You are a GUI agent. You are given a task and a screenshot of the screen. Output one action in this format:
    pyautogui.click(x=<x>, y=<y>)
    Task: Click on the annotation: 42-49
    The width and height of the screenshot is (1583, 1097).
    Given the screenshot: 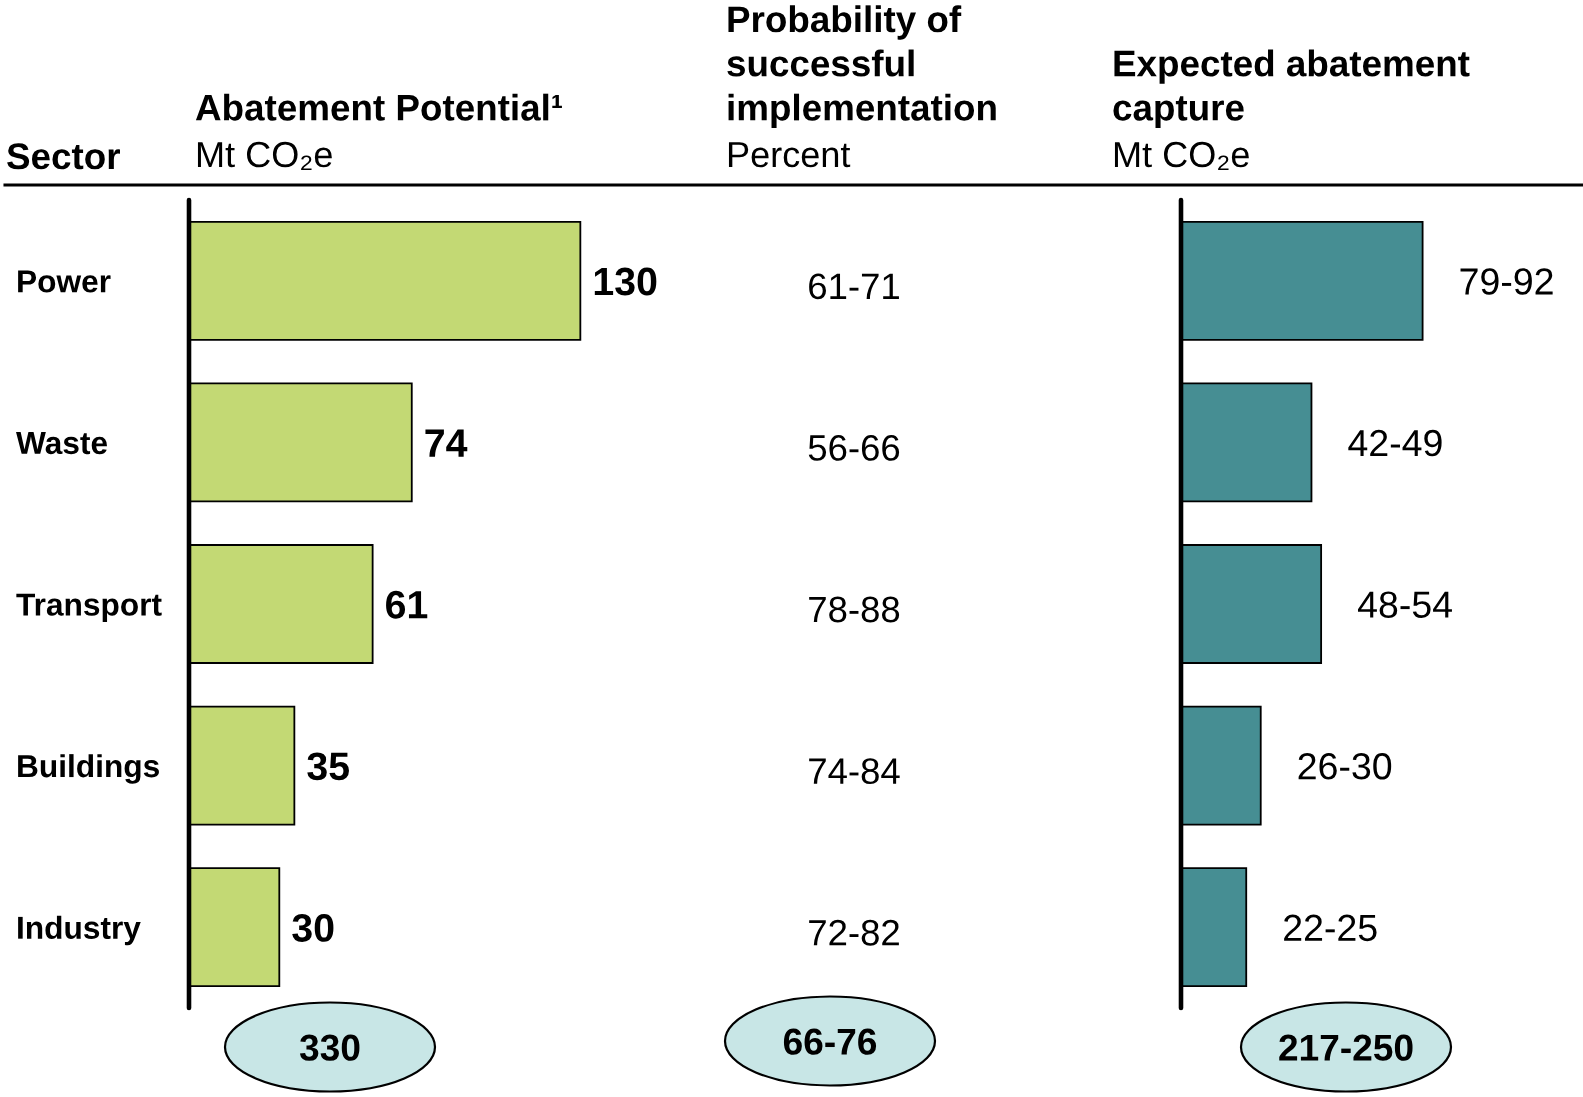 What is the action you would take?
    pyautogui.click(x=1395, y=443)
    